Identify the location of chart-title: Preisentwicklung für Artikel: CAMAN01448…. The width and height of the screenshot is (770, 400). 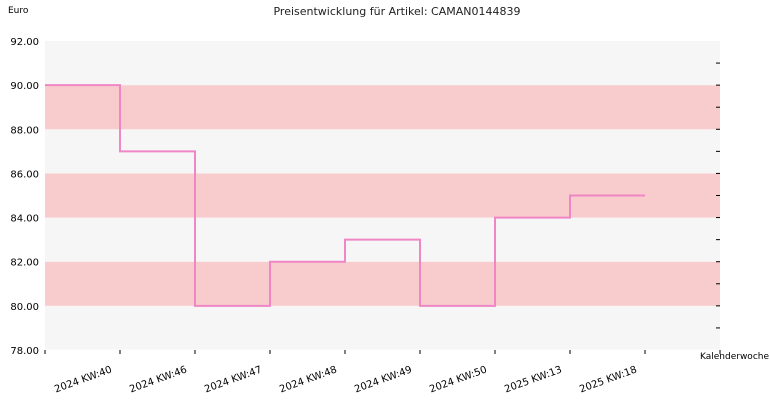
(396, 11).